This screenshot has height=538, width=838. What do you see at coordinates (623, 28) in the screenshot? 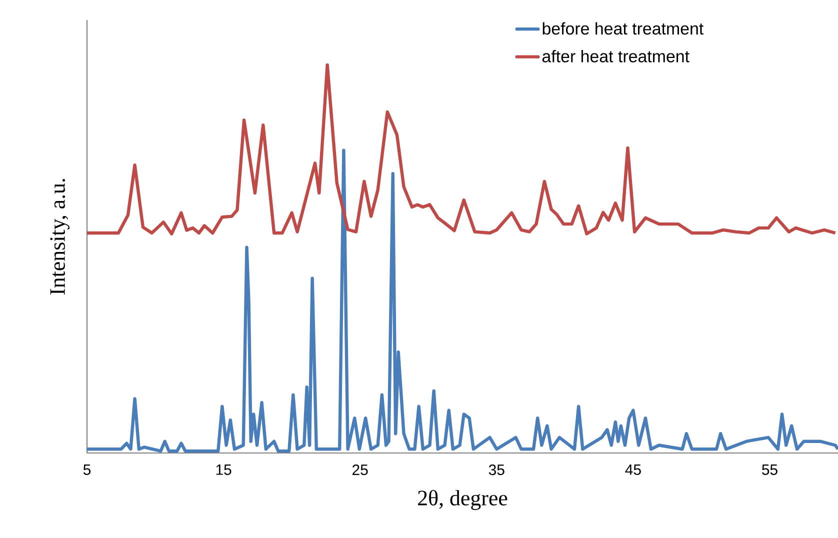
I see `legend-label: before heat treatment` at bounding box center [623, 28].